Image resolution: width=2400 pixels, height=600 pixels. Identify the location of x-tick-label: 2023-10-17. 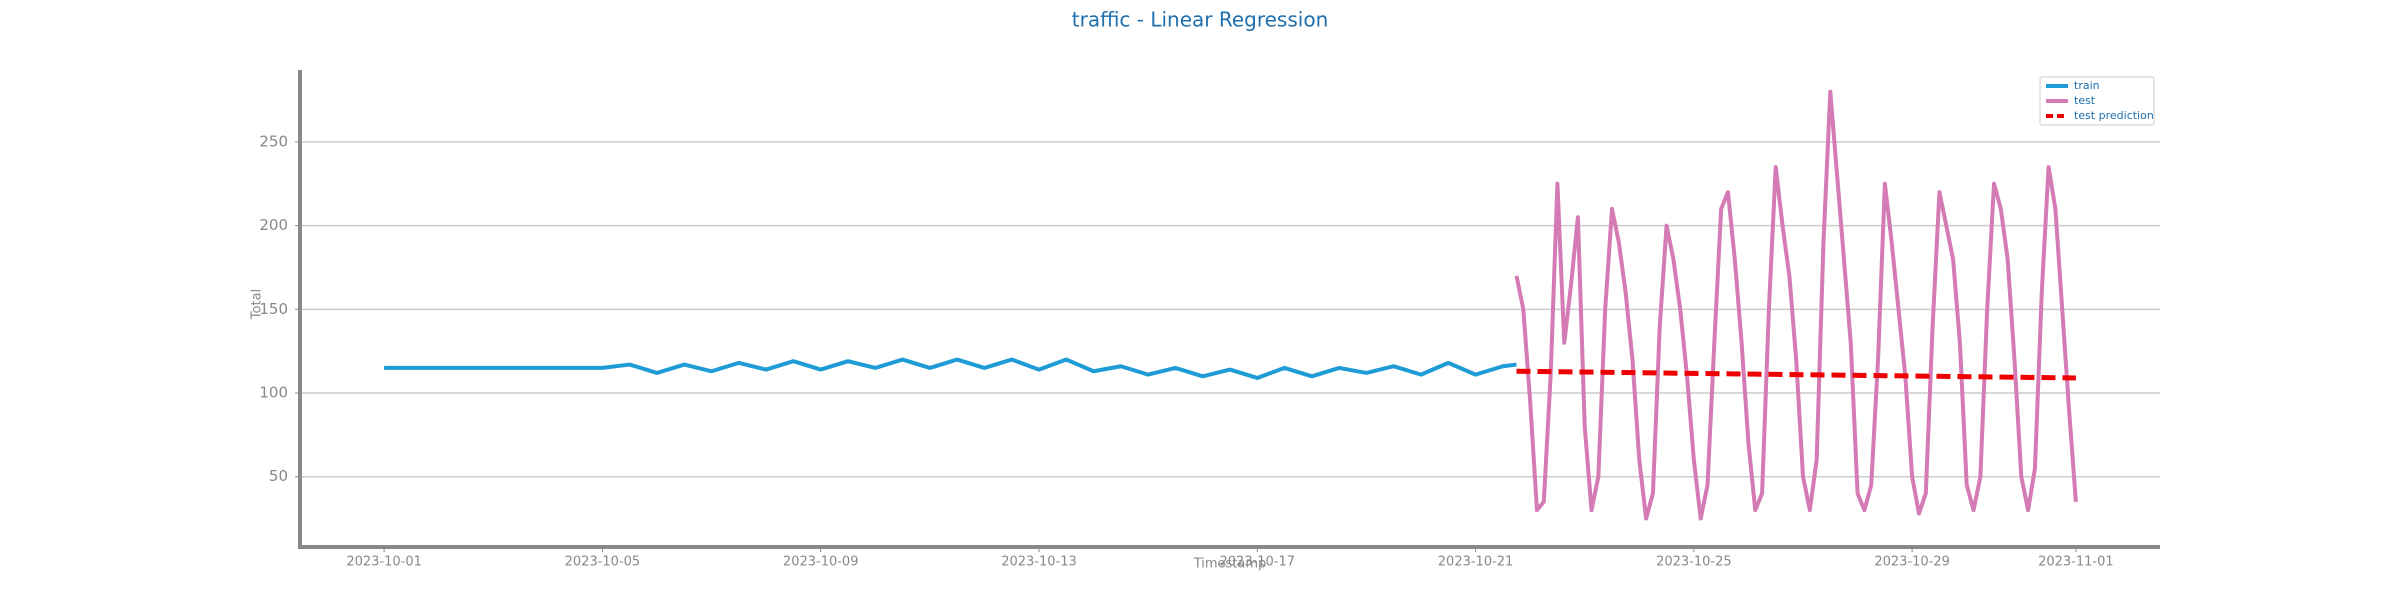
(1258, 562).